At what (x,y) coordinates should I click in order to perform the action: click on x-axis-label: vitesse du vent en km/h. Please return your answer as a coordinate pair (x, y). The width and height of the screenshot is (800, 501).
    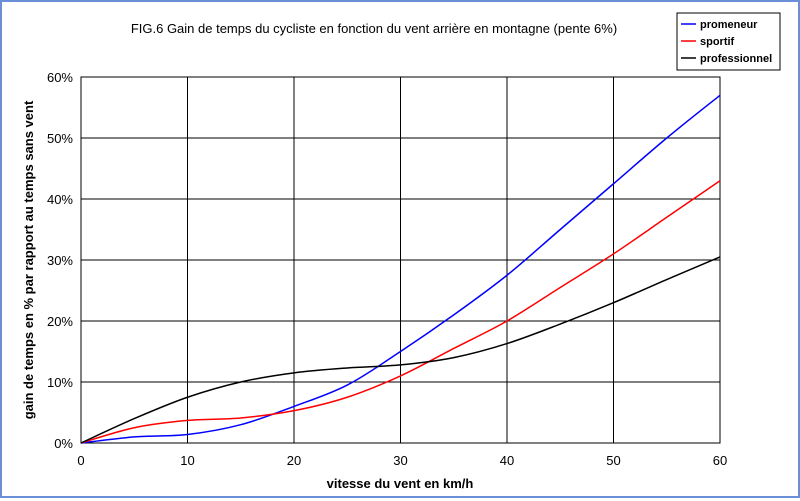
    Looking at the image, I should click on (400, 483).